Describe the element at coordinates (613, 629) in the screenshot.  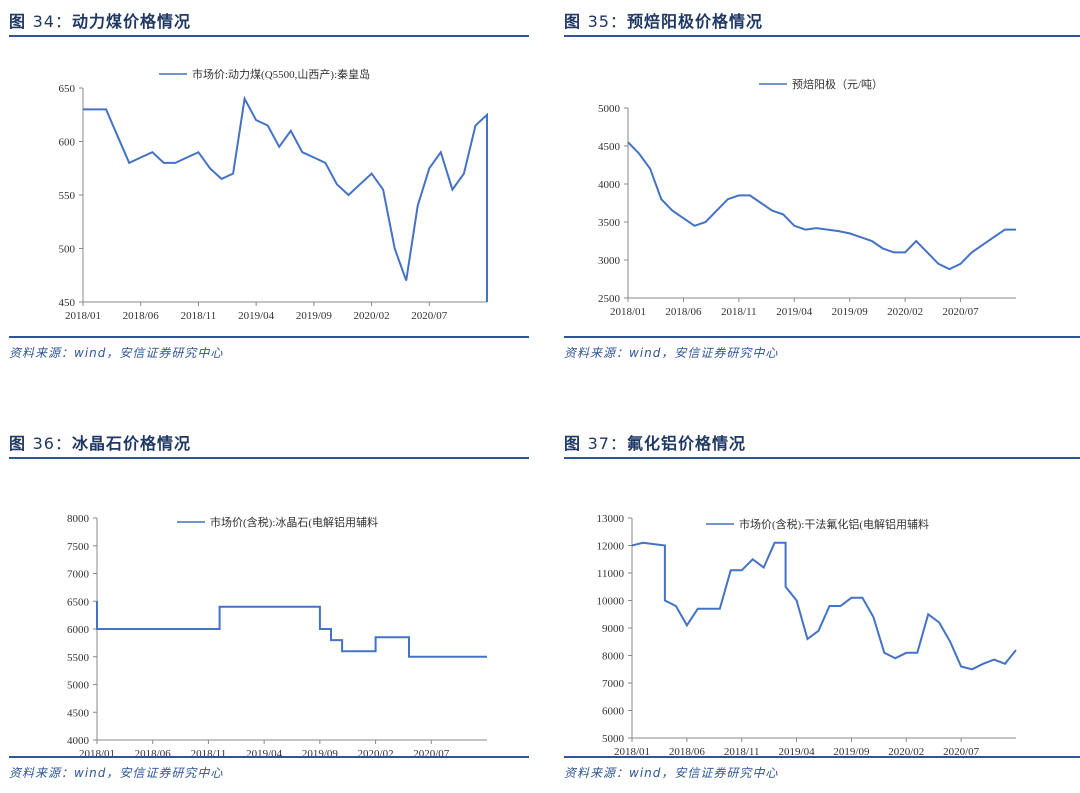
I see `y-tick-label: 9000` at that location.